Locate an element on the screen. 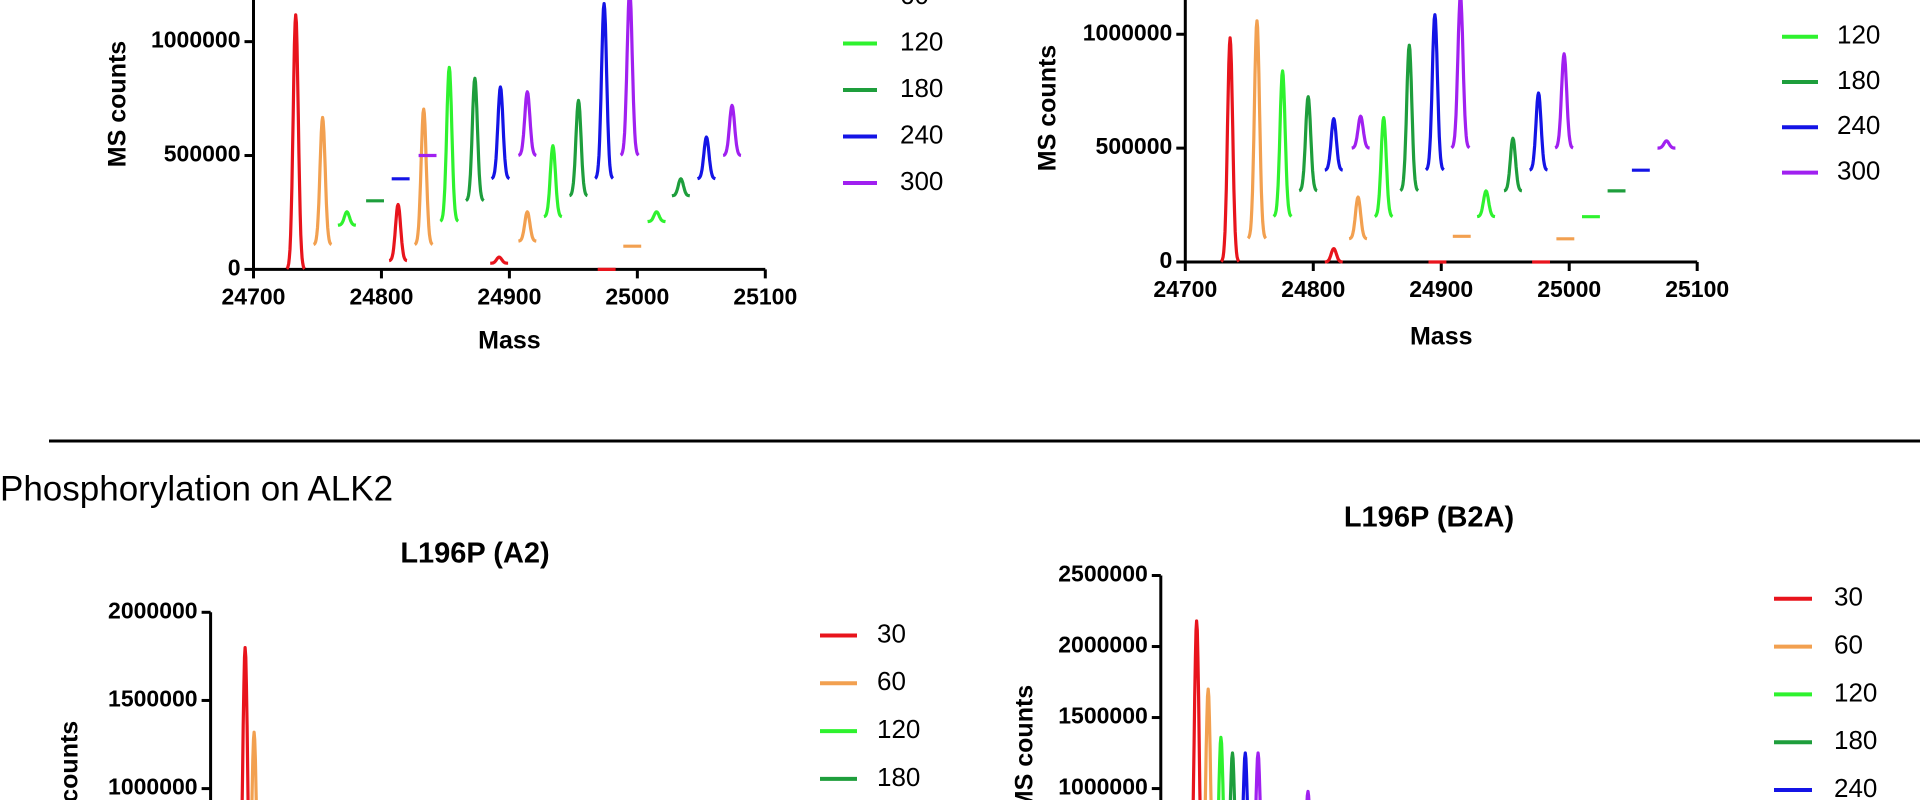 The width and height of the screenshot is (1920, 800). chart-title: L196P (A2) is located at coordinates (474, 554).